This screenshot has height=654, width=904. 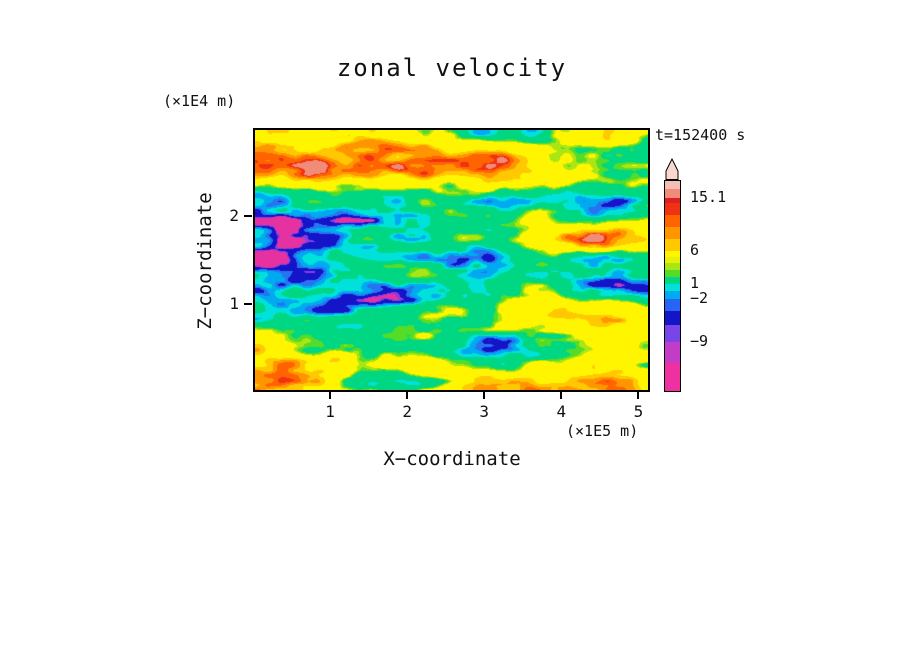 What do you see at coordinates (452, 459) in the screenshot?
I see `x-axis-label: X−coordinate` at bounding box center [452, 459].